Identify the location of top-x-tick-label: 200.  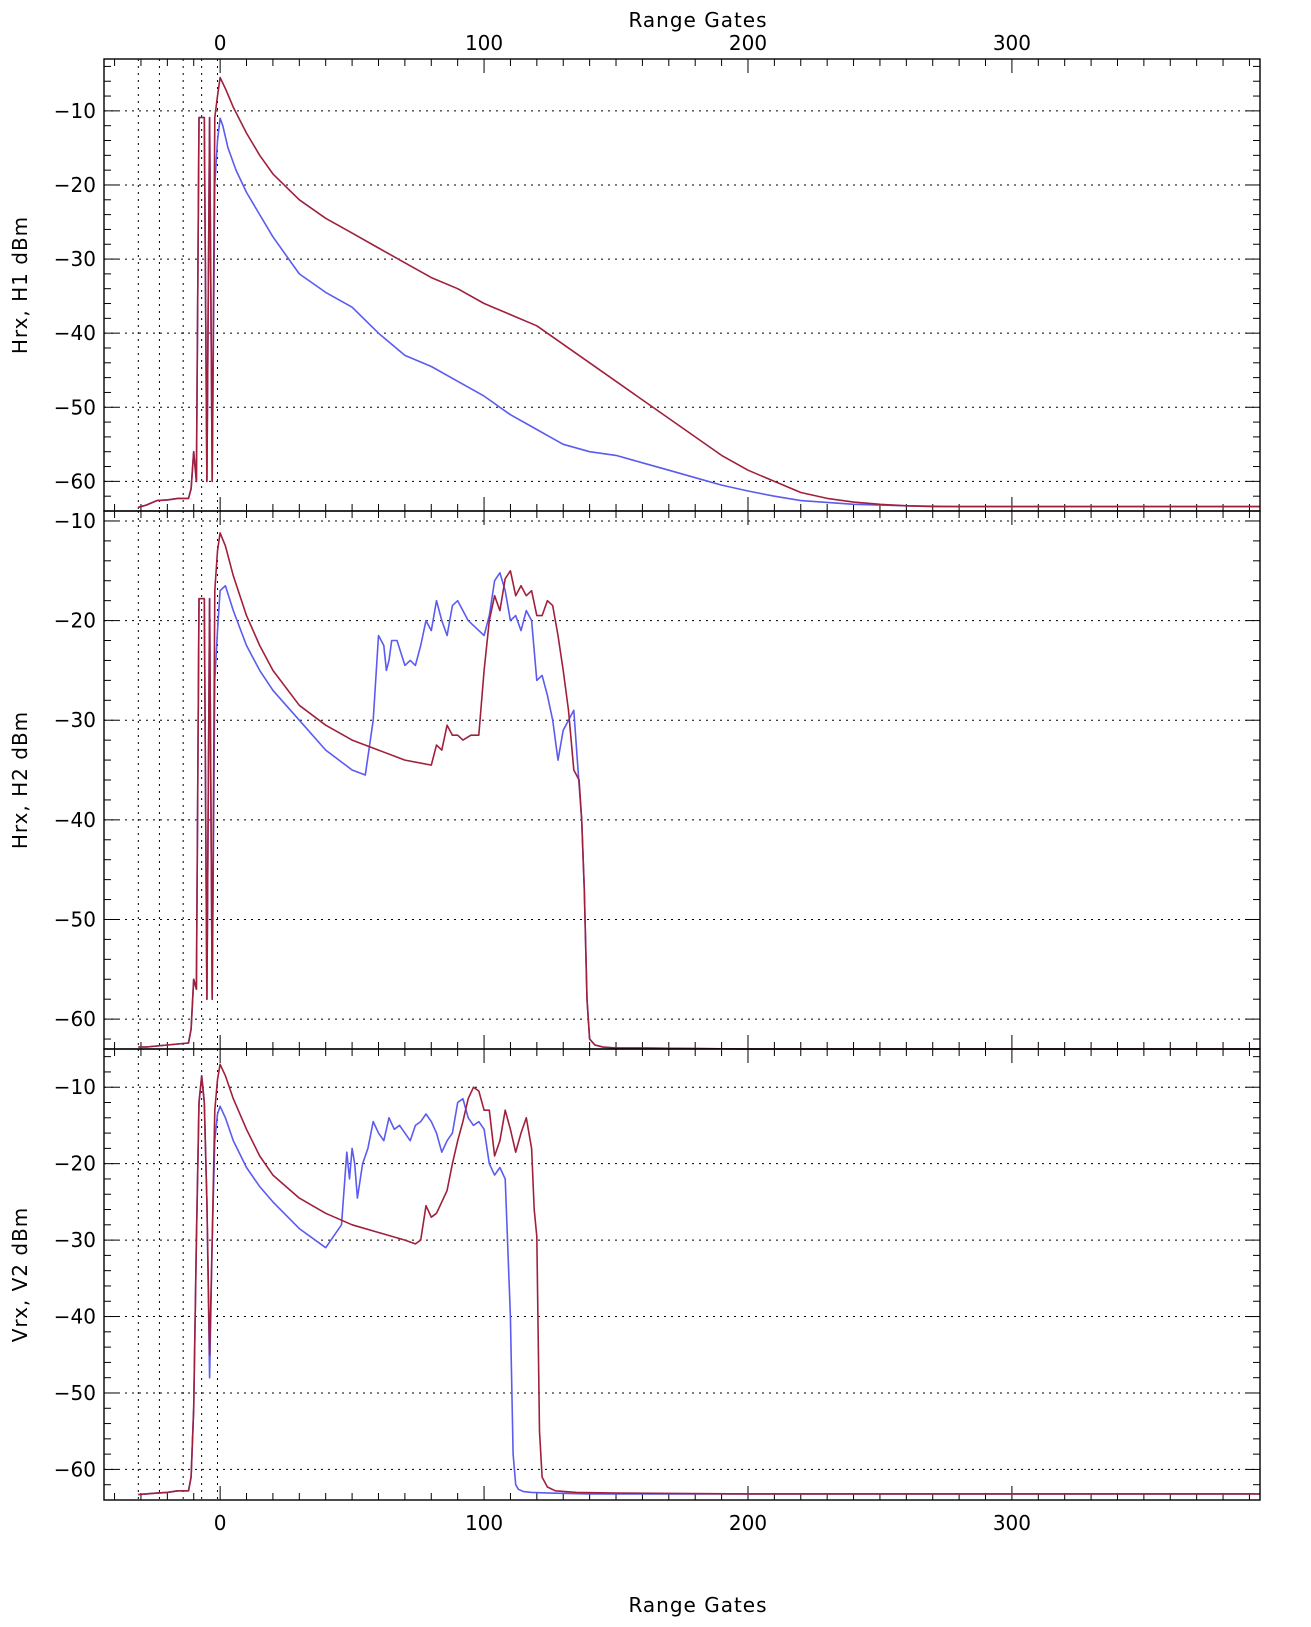
(748, 43).